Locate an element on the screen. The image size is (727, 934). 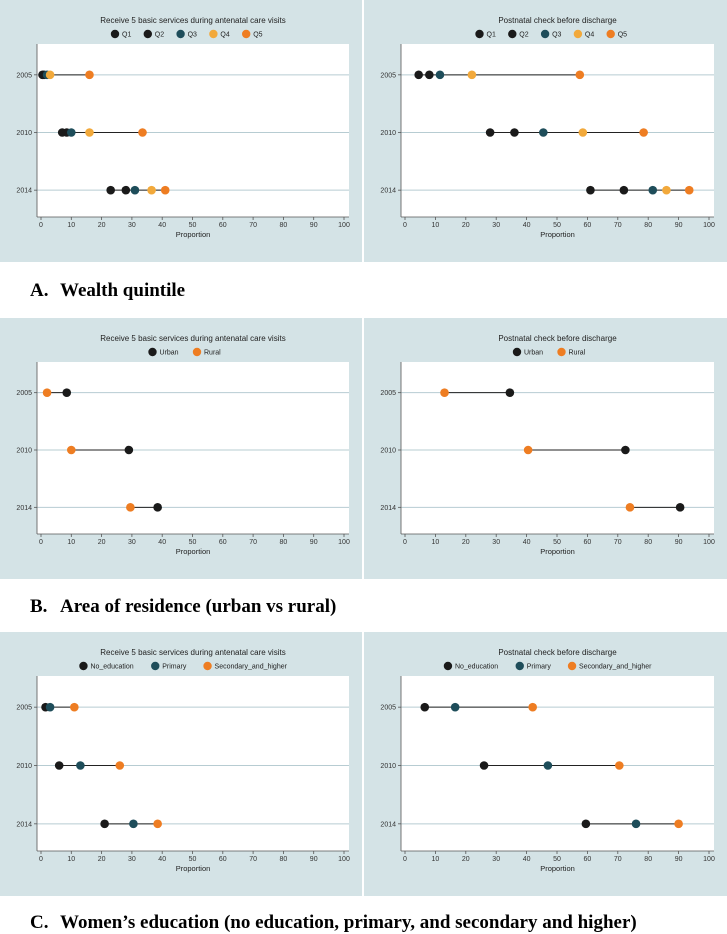
legend-label: Urban is located at coordinates (533, 353).